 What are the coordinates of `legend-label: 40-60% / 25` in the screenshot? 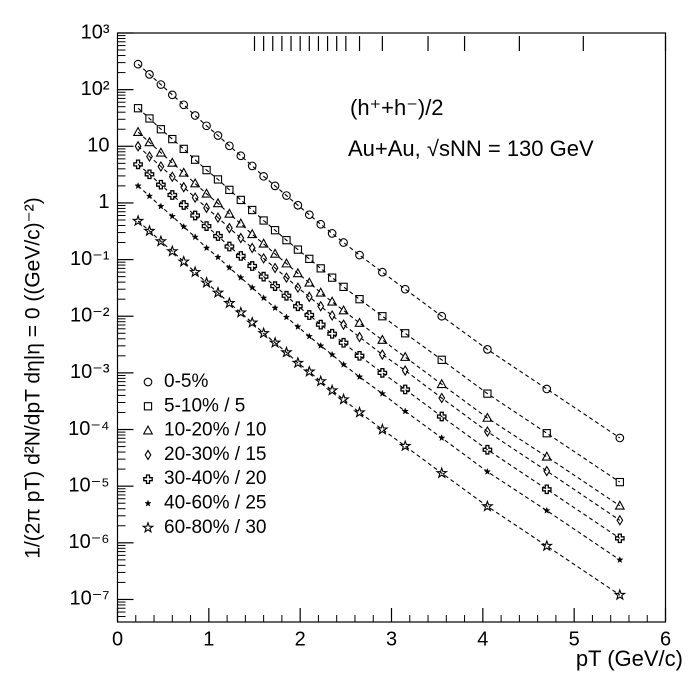 It's located at (215, 503).